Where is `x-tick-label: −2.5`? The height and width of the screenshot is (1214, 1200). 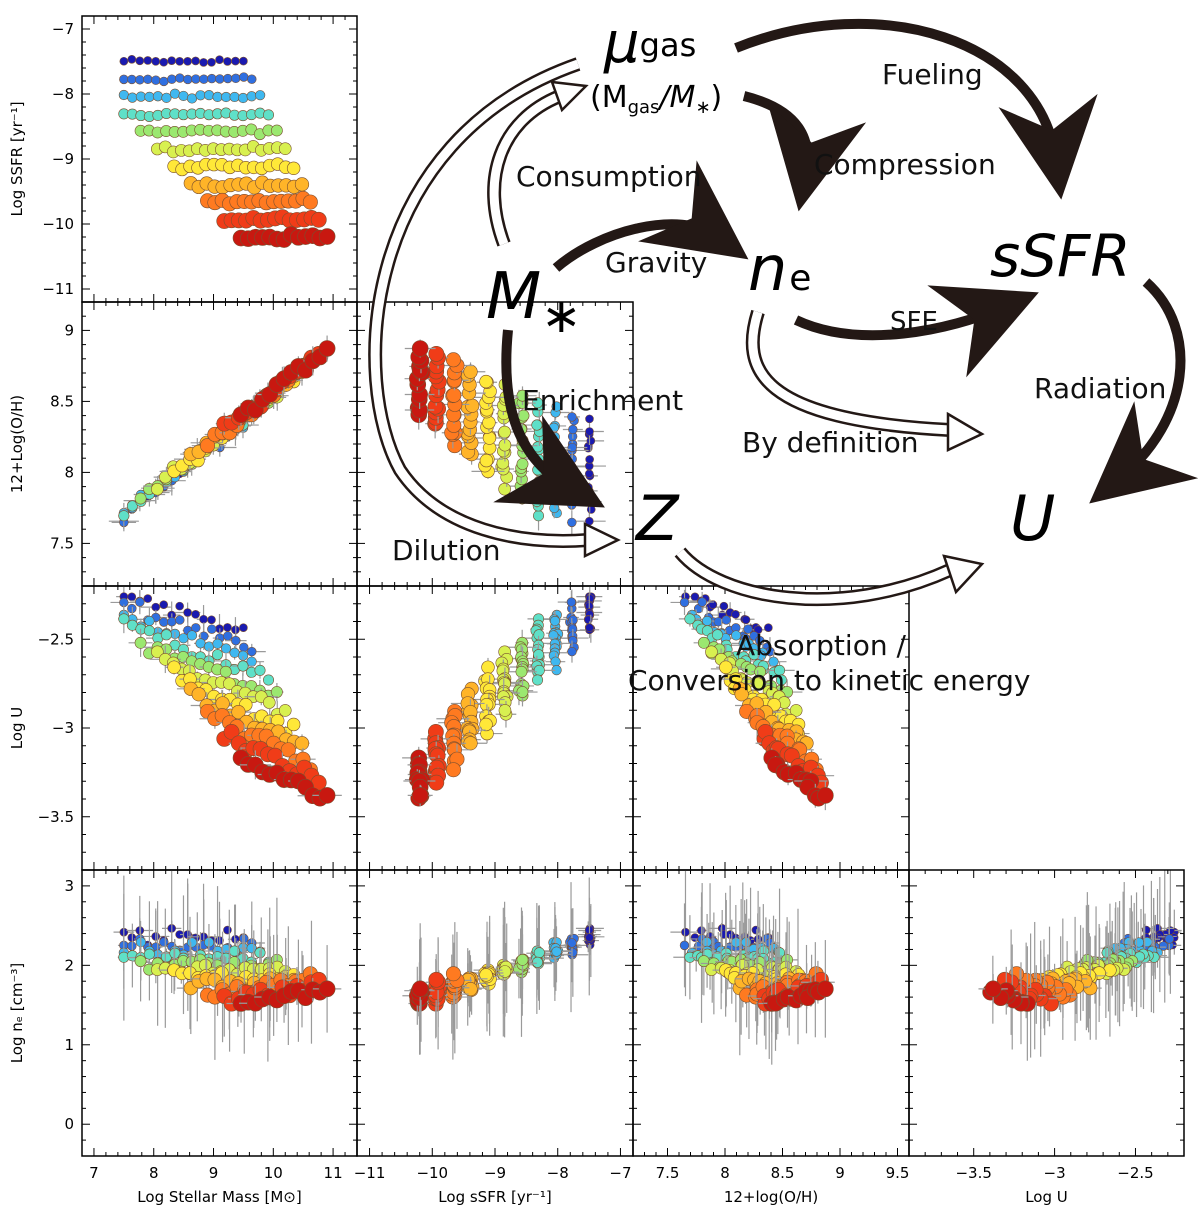
x-tick-label: −2.5 is located at coordinates (1135, 1173).